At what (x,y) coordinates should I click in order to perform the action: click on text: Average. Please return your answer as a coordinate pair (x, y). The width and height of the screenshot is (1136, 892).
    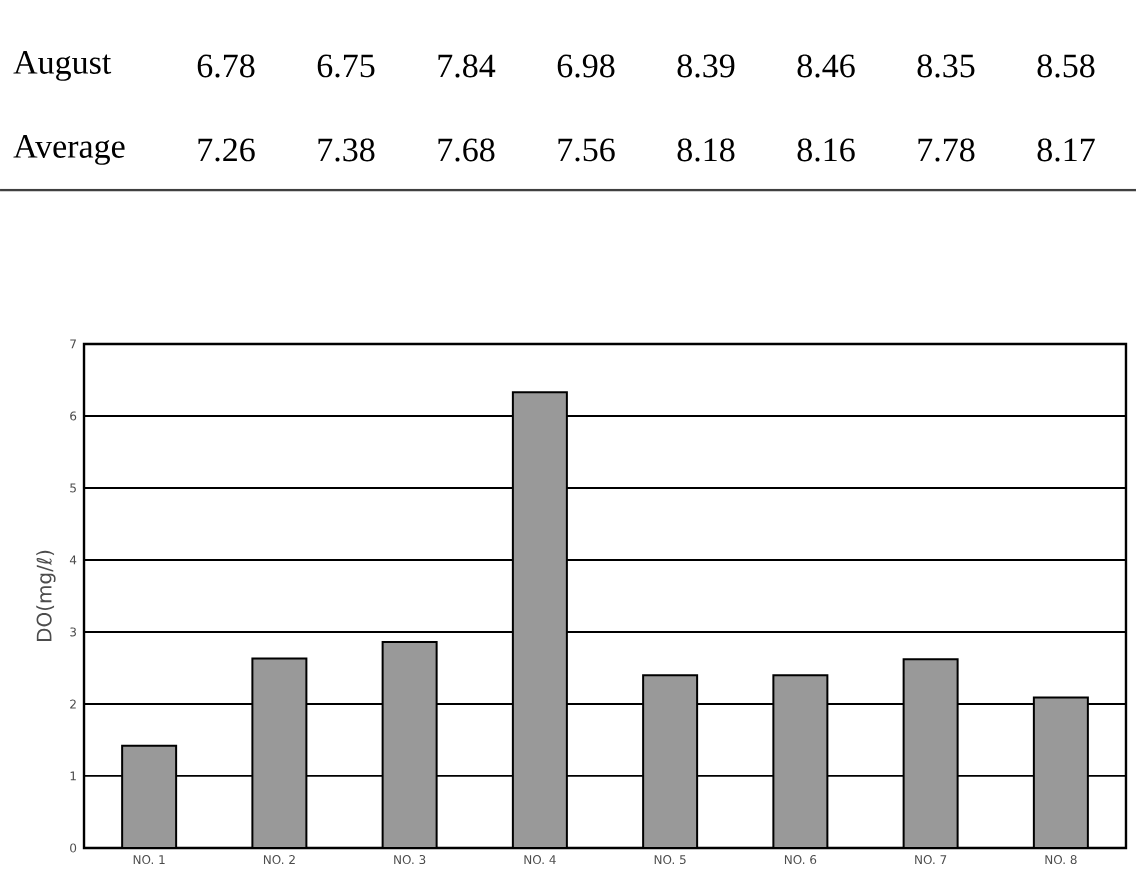
    Looking at the image, I should click on (69, 150).